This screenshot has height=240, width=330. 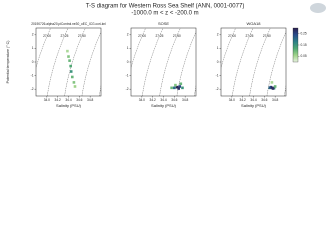 What do you see at coordinates (8, 62) in the screenshot?
I see `y-axis-label: Potential temperature (° C)` at bounding box center [8, 62].